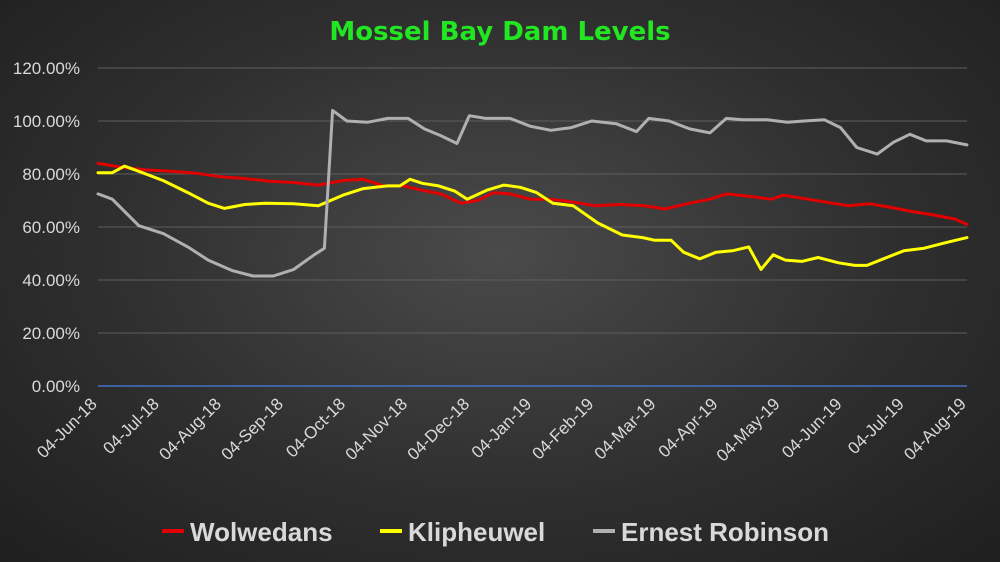 The image size is (1000, 562). Describe the element at coordinates (46, 121) in the screenshot. I see `y-tick-label: 100.00%` at that location.